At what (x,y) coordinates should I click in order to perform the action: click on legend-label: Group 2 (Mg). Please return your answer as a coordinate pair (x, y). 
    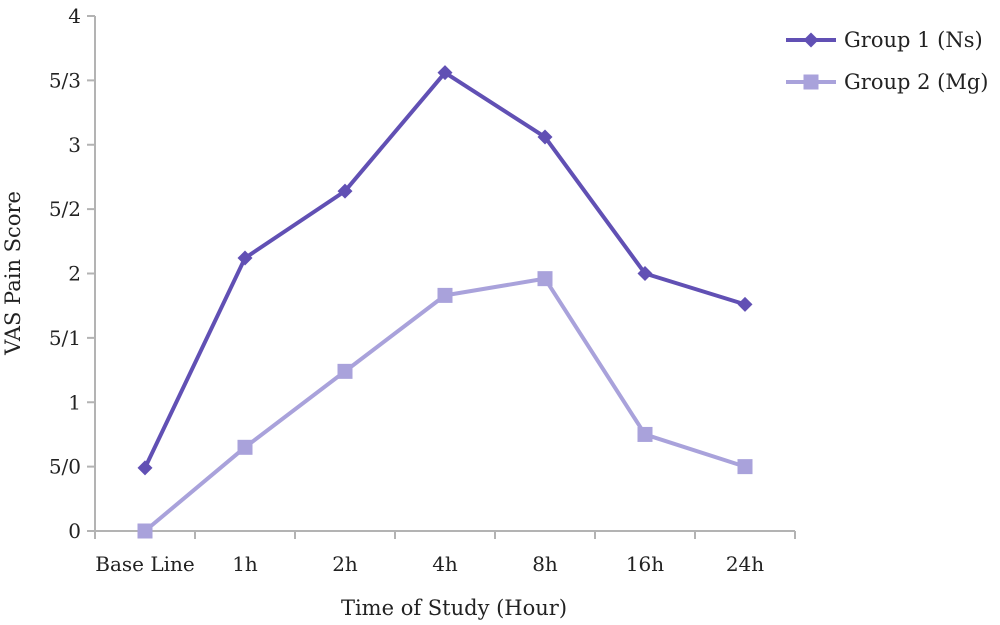
    Looking at the image, I should click on (916, 82).